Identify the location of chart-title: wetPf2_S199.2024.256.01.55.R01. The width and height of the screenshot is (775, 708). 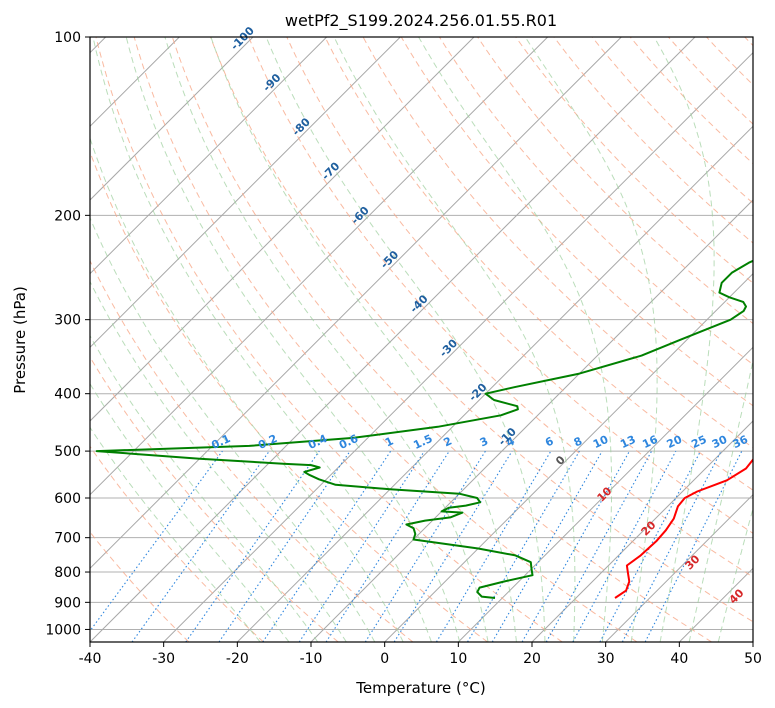
(421, 21).